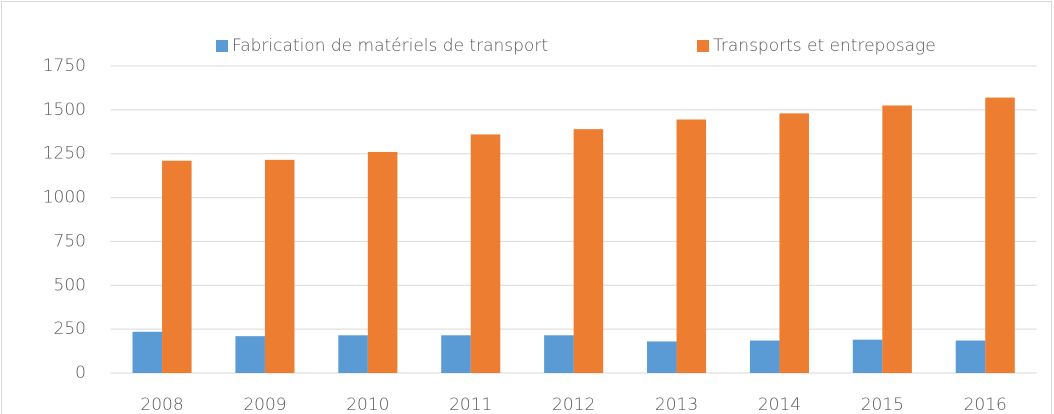  What do you see at coordinates (779, 404) in the screenshot?
I see `x-tick-label: 2014` at bounding box center [779, 404].